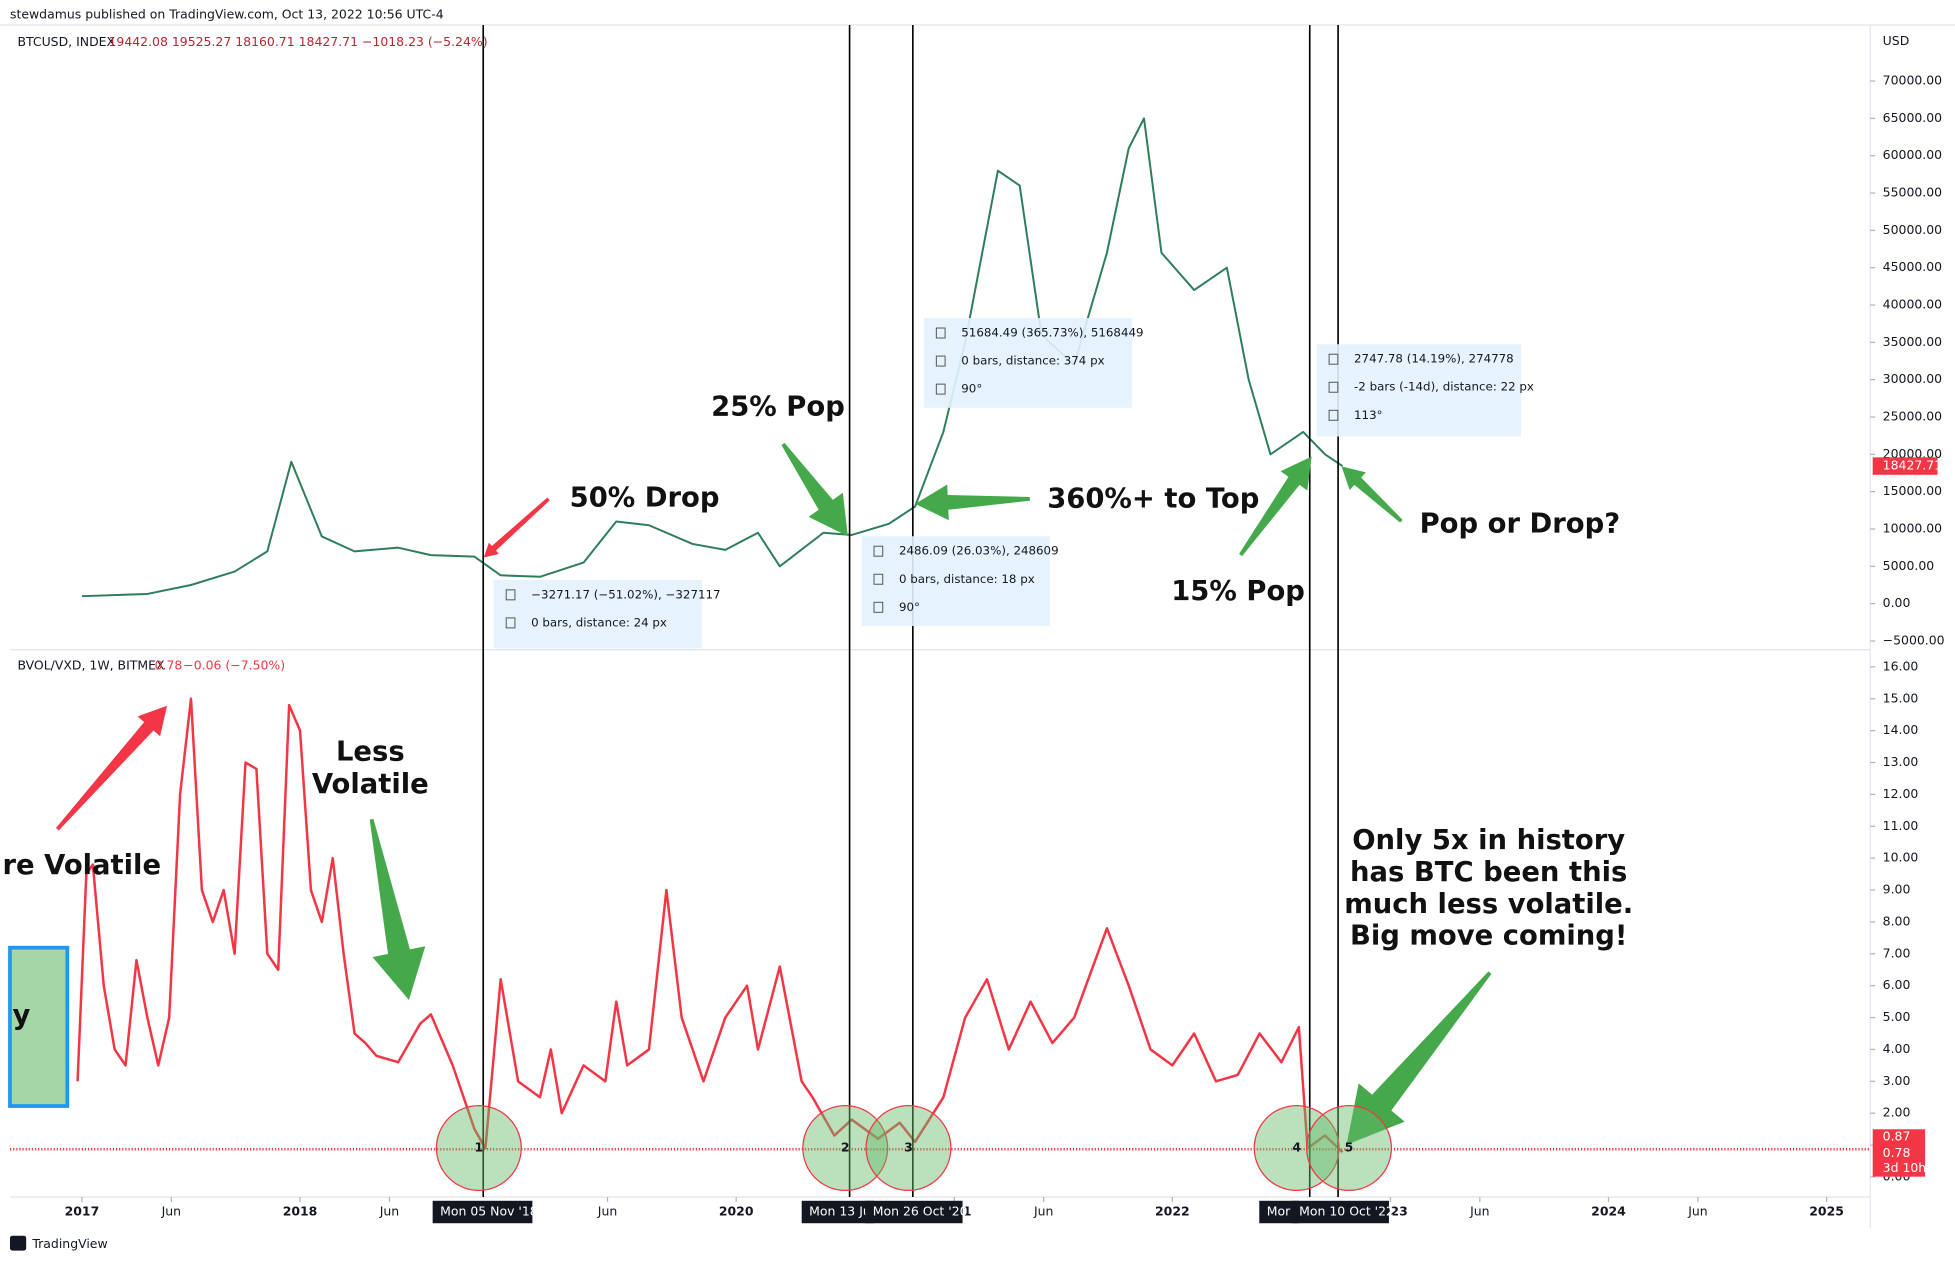  I want to click on annotation: 25% Pop, so click(778, 406).